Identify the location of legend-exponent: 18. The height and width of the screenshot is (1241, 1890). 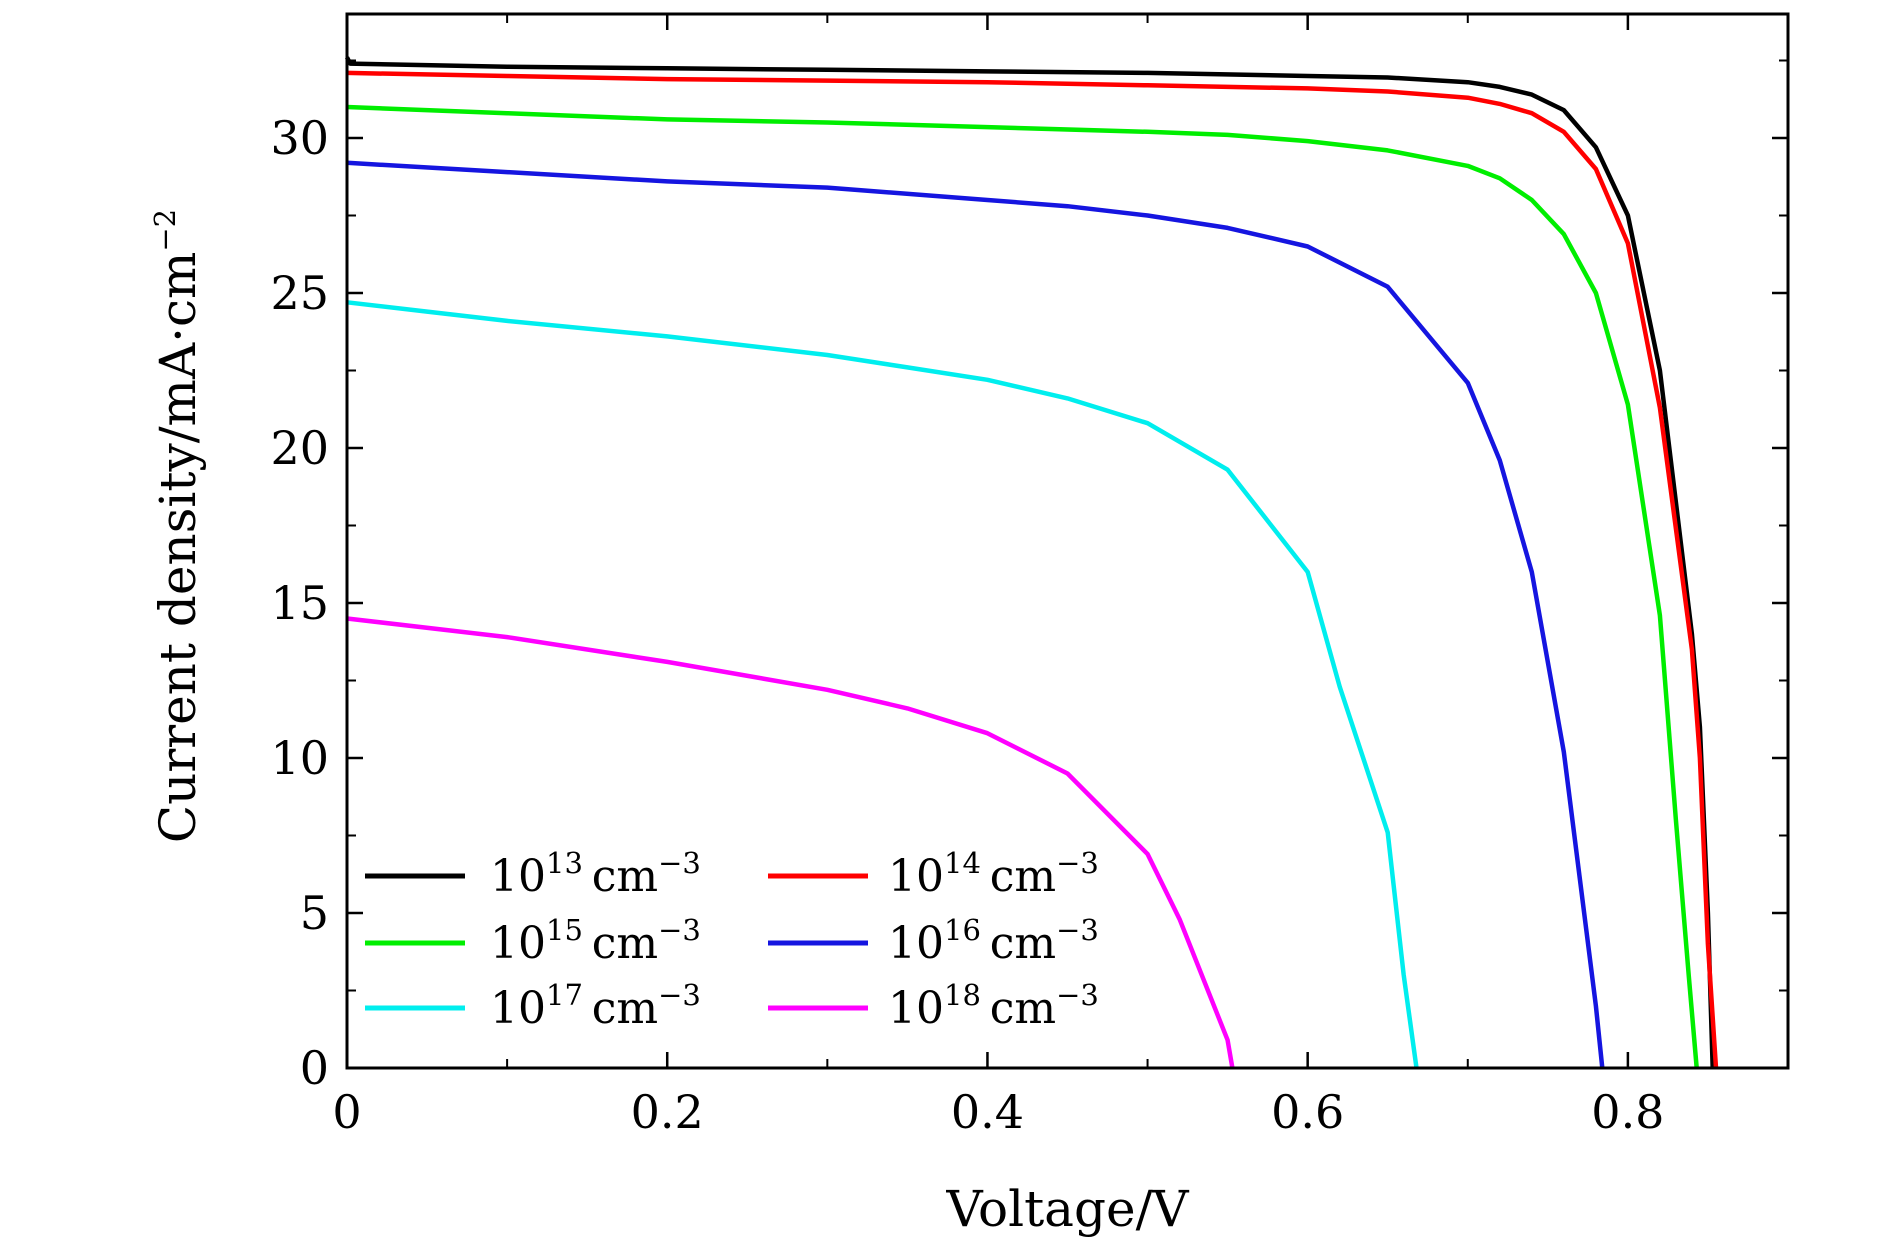
(962, 995).